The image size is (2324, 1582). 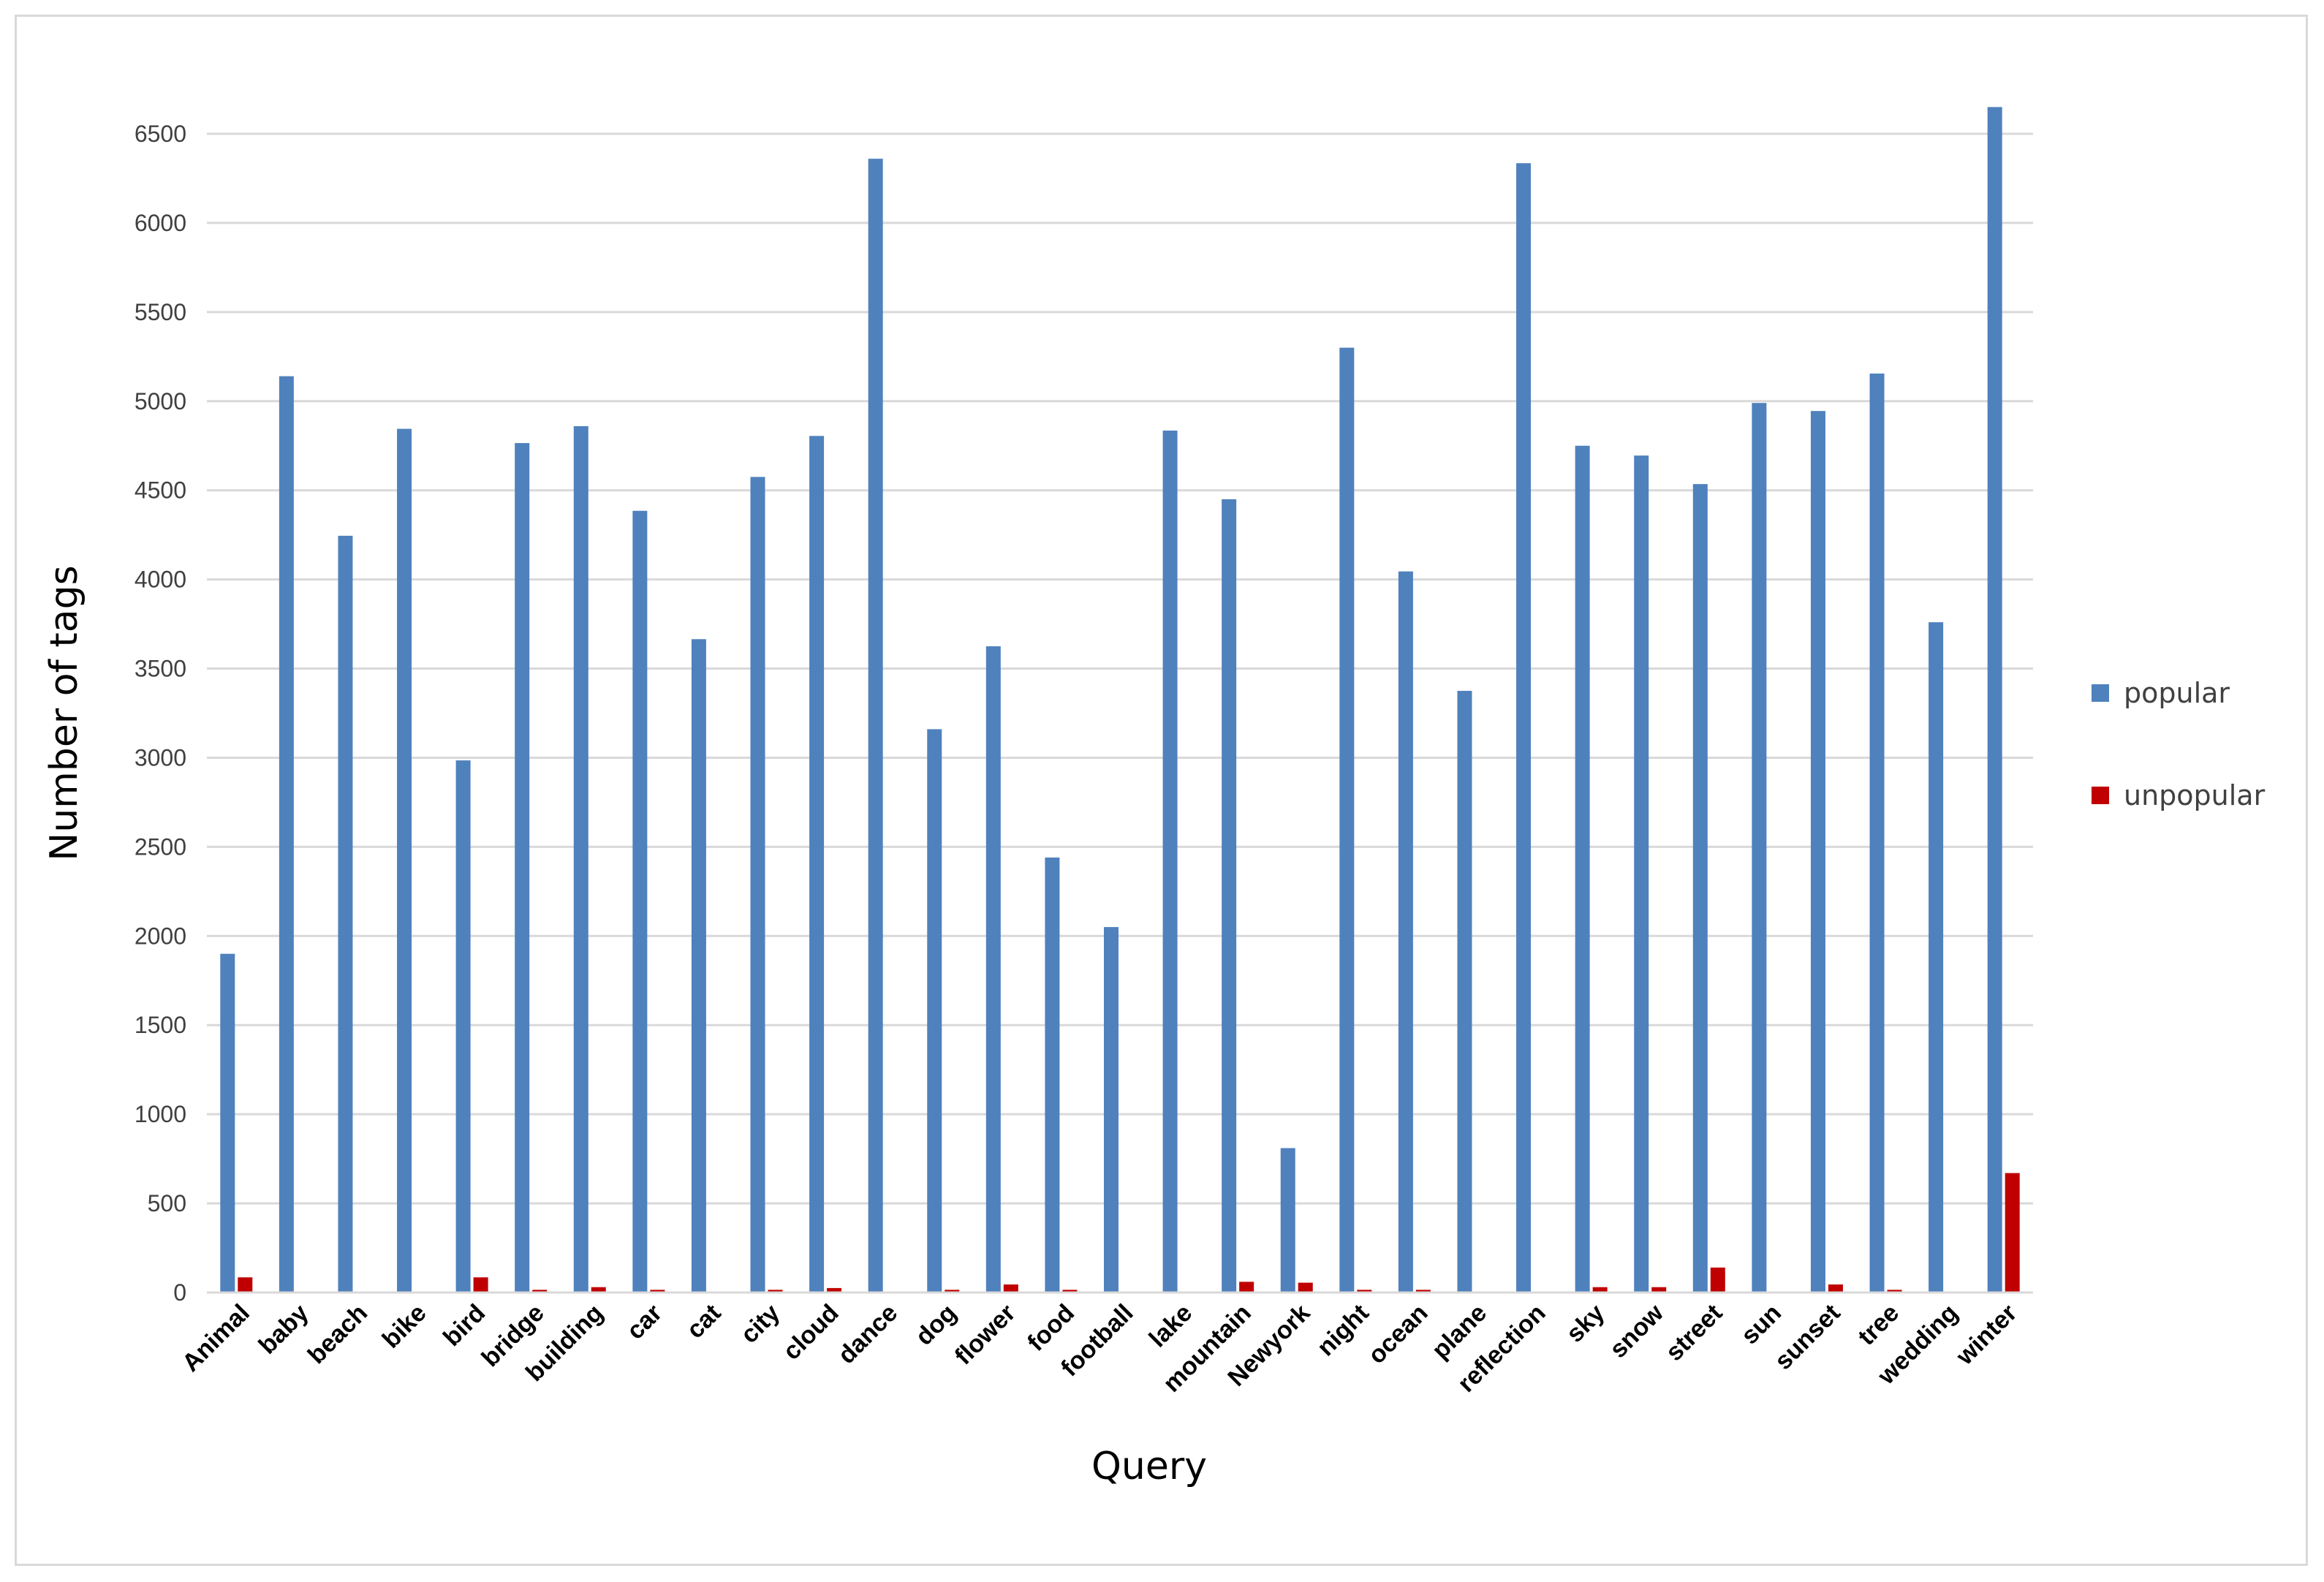 I want to click on y-tick-label: 4000, so click(x=160, y=580).